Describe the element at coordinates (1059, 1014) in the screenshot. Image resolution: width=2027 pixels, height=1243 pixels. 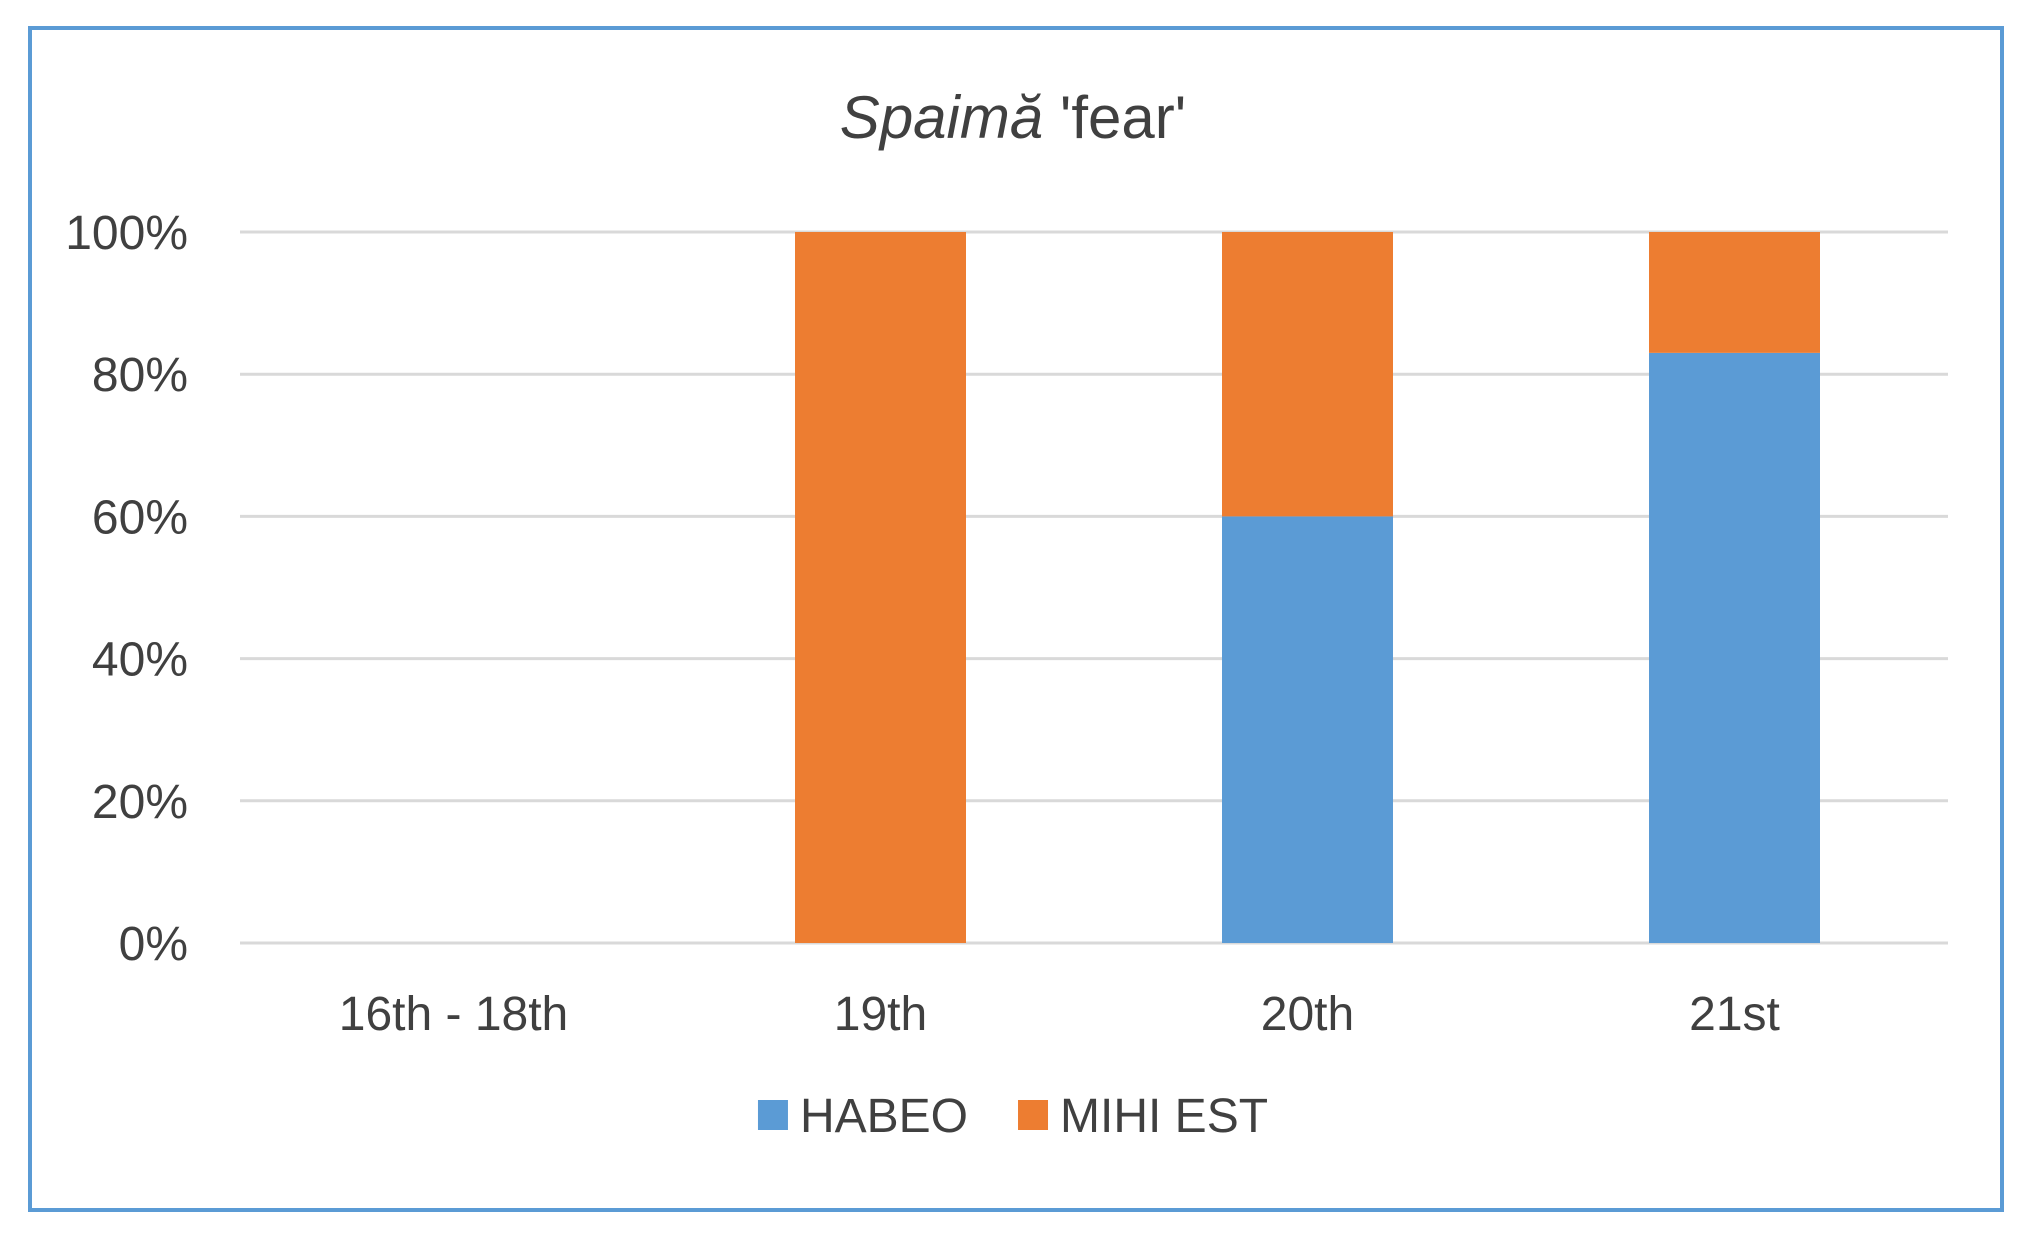
I see `x-tick-labels: 16th - 18th 19th 20th 21st` at that location.